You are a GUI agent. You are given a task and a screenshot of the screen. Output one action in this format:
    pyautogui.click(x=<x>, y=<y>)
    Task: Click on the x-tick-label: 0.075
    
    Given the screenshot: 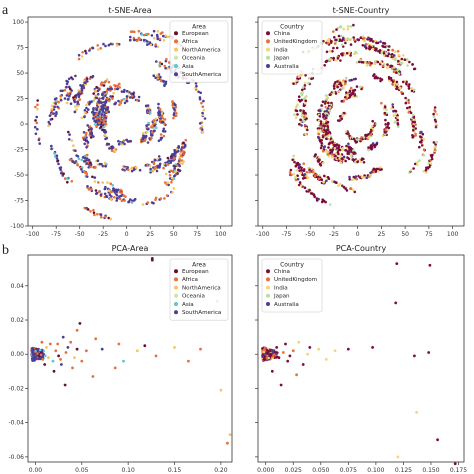 What is the action you would take?
    pyautogui.click(x=348, y=470)
    